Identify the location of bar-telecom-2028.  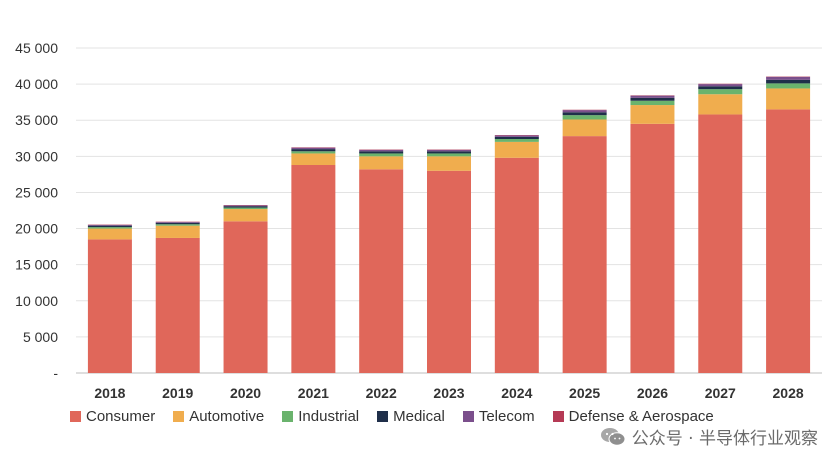
(788, 78).